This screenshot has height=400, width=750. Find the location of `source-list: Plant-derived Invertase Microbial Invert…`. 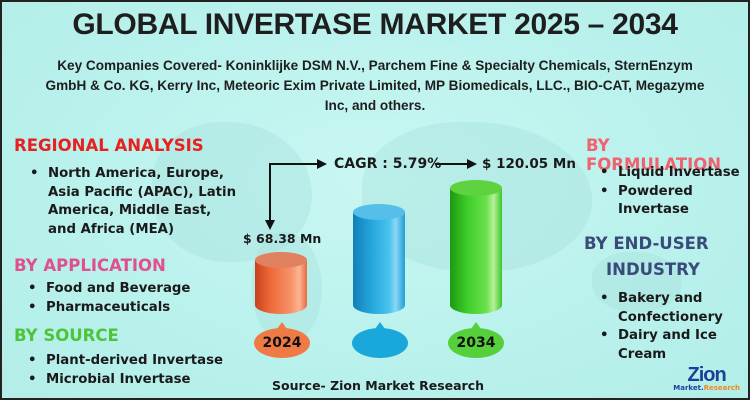

source-list: Plant-derived Invertase Microbial Invert… is located at coordinates (143, 370).